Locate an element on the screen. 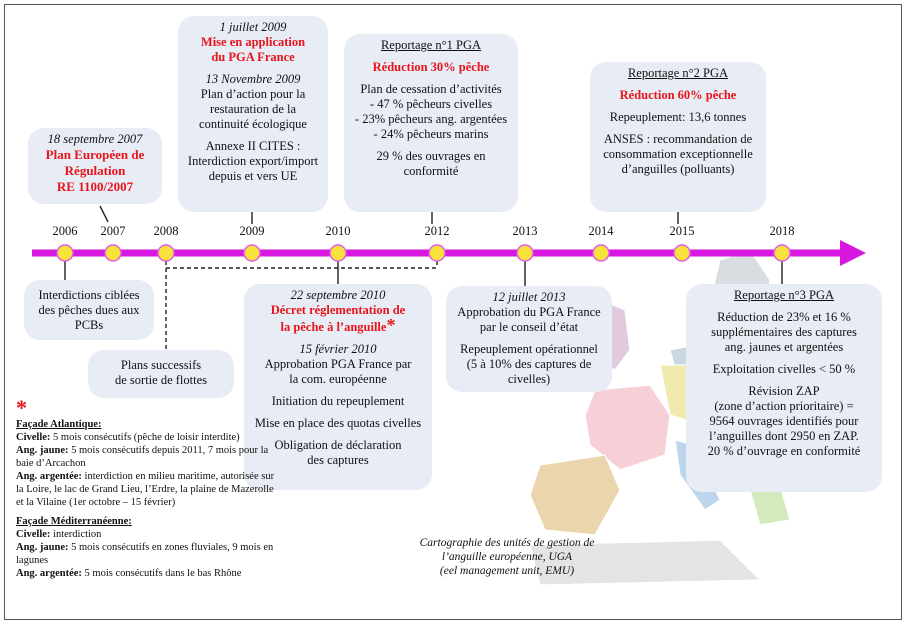 This screenshot has height=626, width=908. box-2009-date2: 13 Novembre 2009 is located at coordinates (253, 79).